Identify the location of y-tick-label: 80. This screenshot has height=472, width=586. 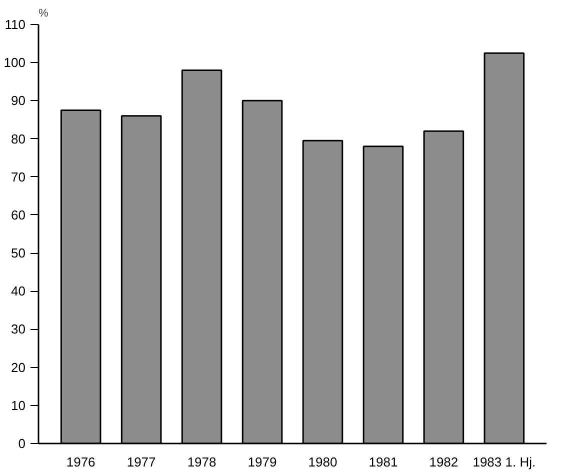
(18, 138).